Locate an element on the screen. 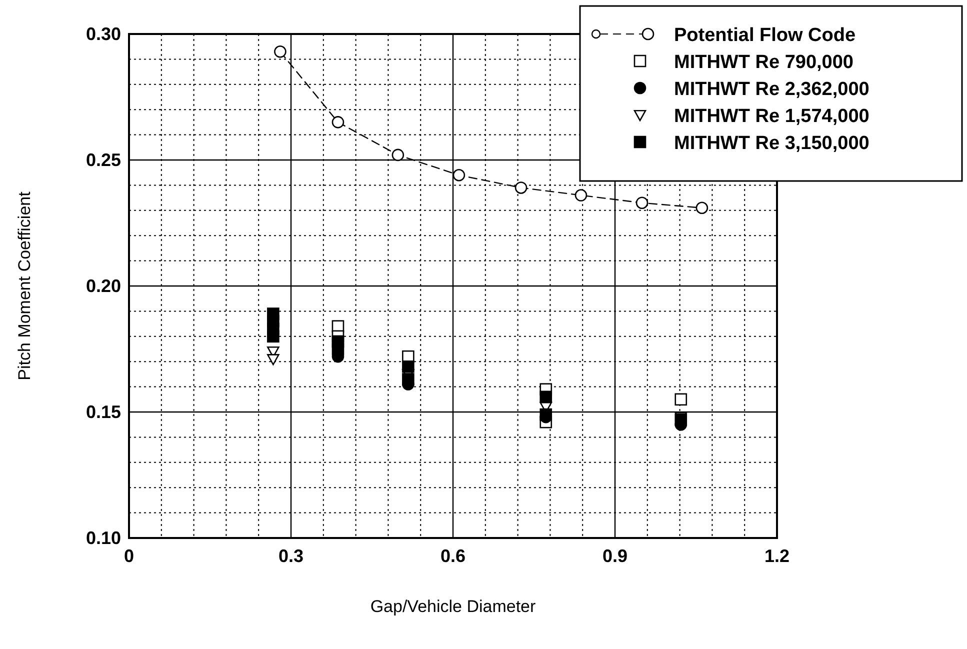  legend-label: Potential Flow Code is located at coordinates (765, 35).